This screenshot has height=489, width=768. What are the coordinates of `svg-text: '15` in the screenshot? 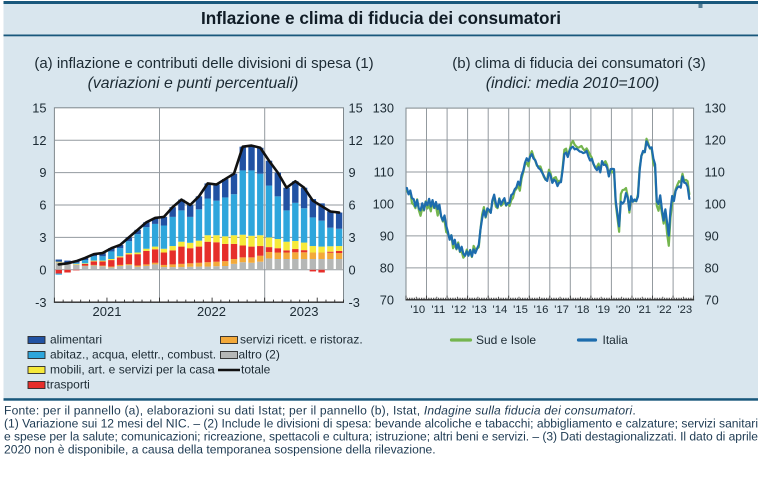 It's located at (520, 310).